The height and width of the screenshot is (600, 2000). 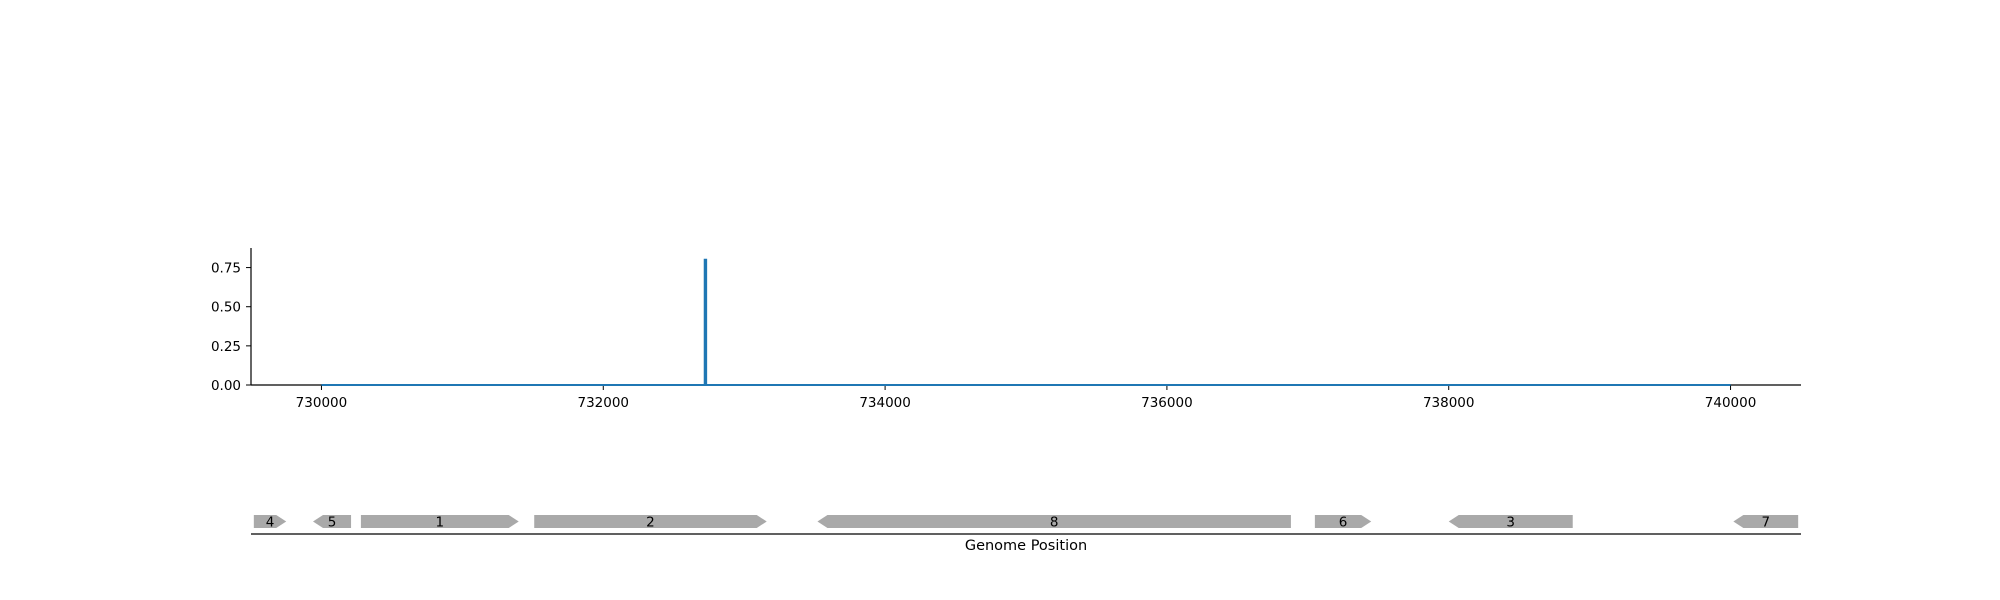 I want to click on gene-label-7: 7, so click(x=1765, y=523).